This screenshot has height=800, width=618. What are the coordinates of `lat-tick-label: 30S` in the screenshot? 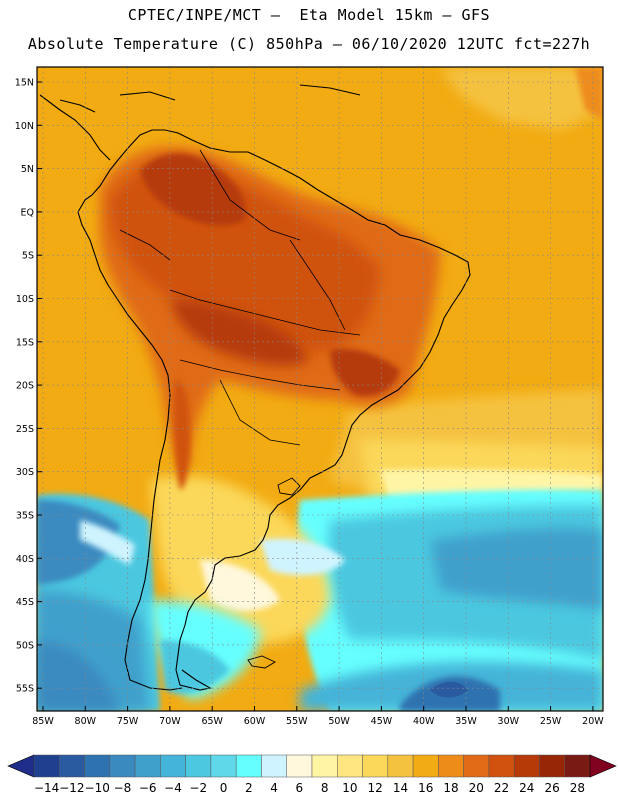 It's located at (25, 472).